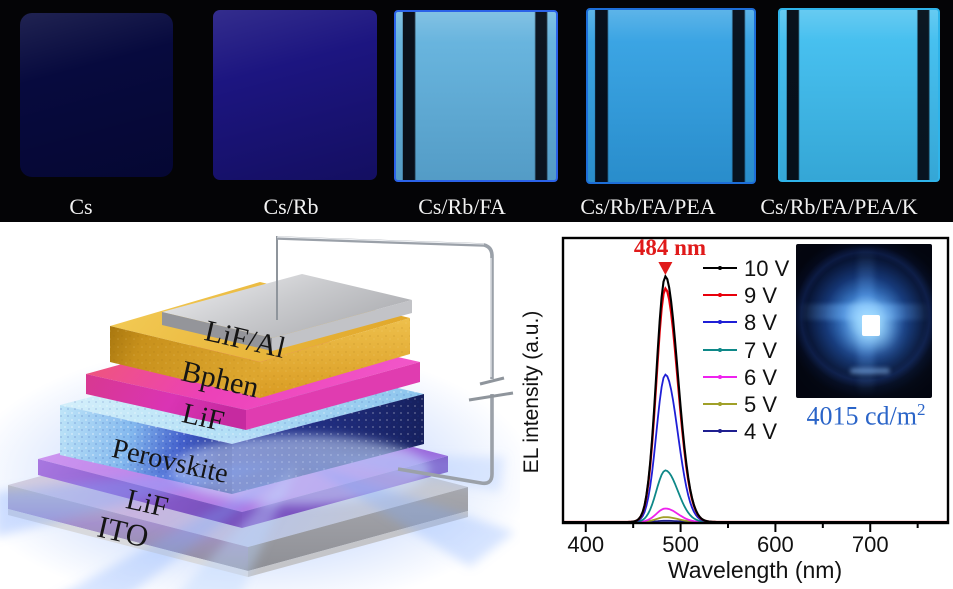 Image resolution: width=953 pixels, height=589 pixels. What do you see at coordinates (760, 404) in the screenshot?
I see `svg-text: 5 V` at bounding box center [760, 404].